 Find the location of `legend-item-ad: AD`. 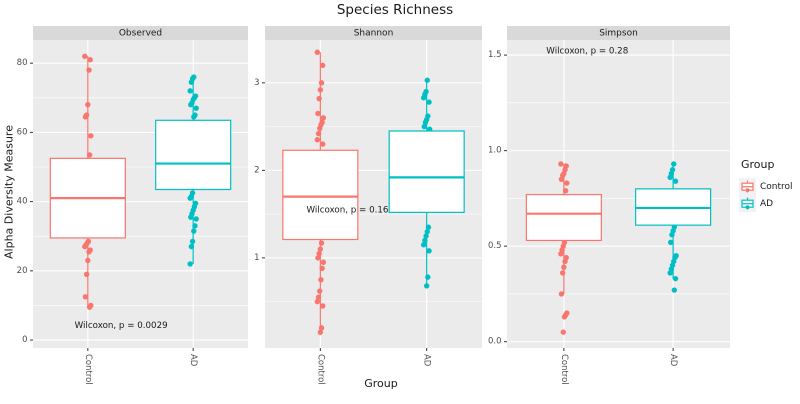

legend-item-ad: AD is located at coordinates (766, 203).